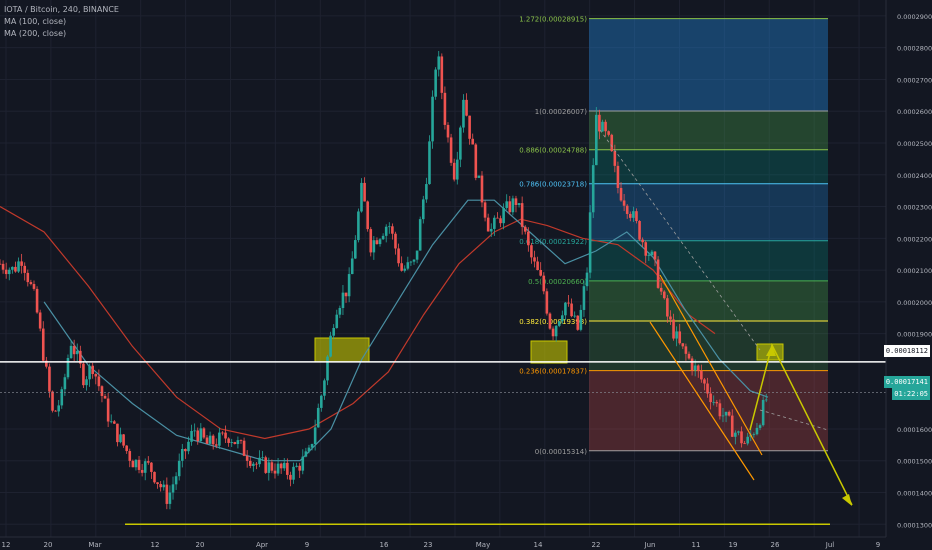  Describe the element at coordinates (878, 545) in the screenshot. I see `x-tick-label: 9` at that location.